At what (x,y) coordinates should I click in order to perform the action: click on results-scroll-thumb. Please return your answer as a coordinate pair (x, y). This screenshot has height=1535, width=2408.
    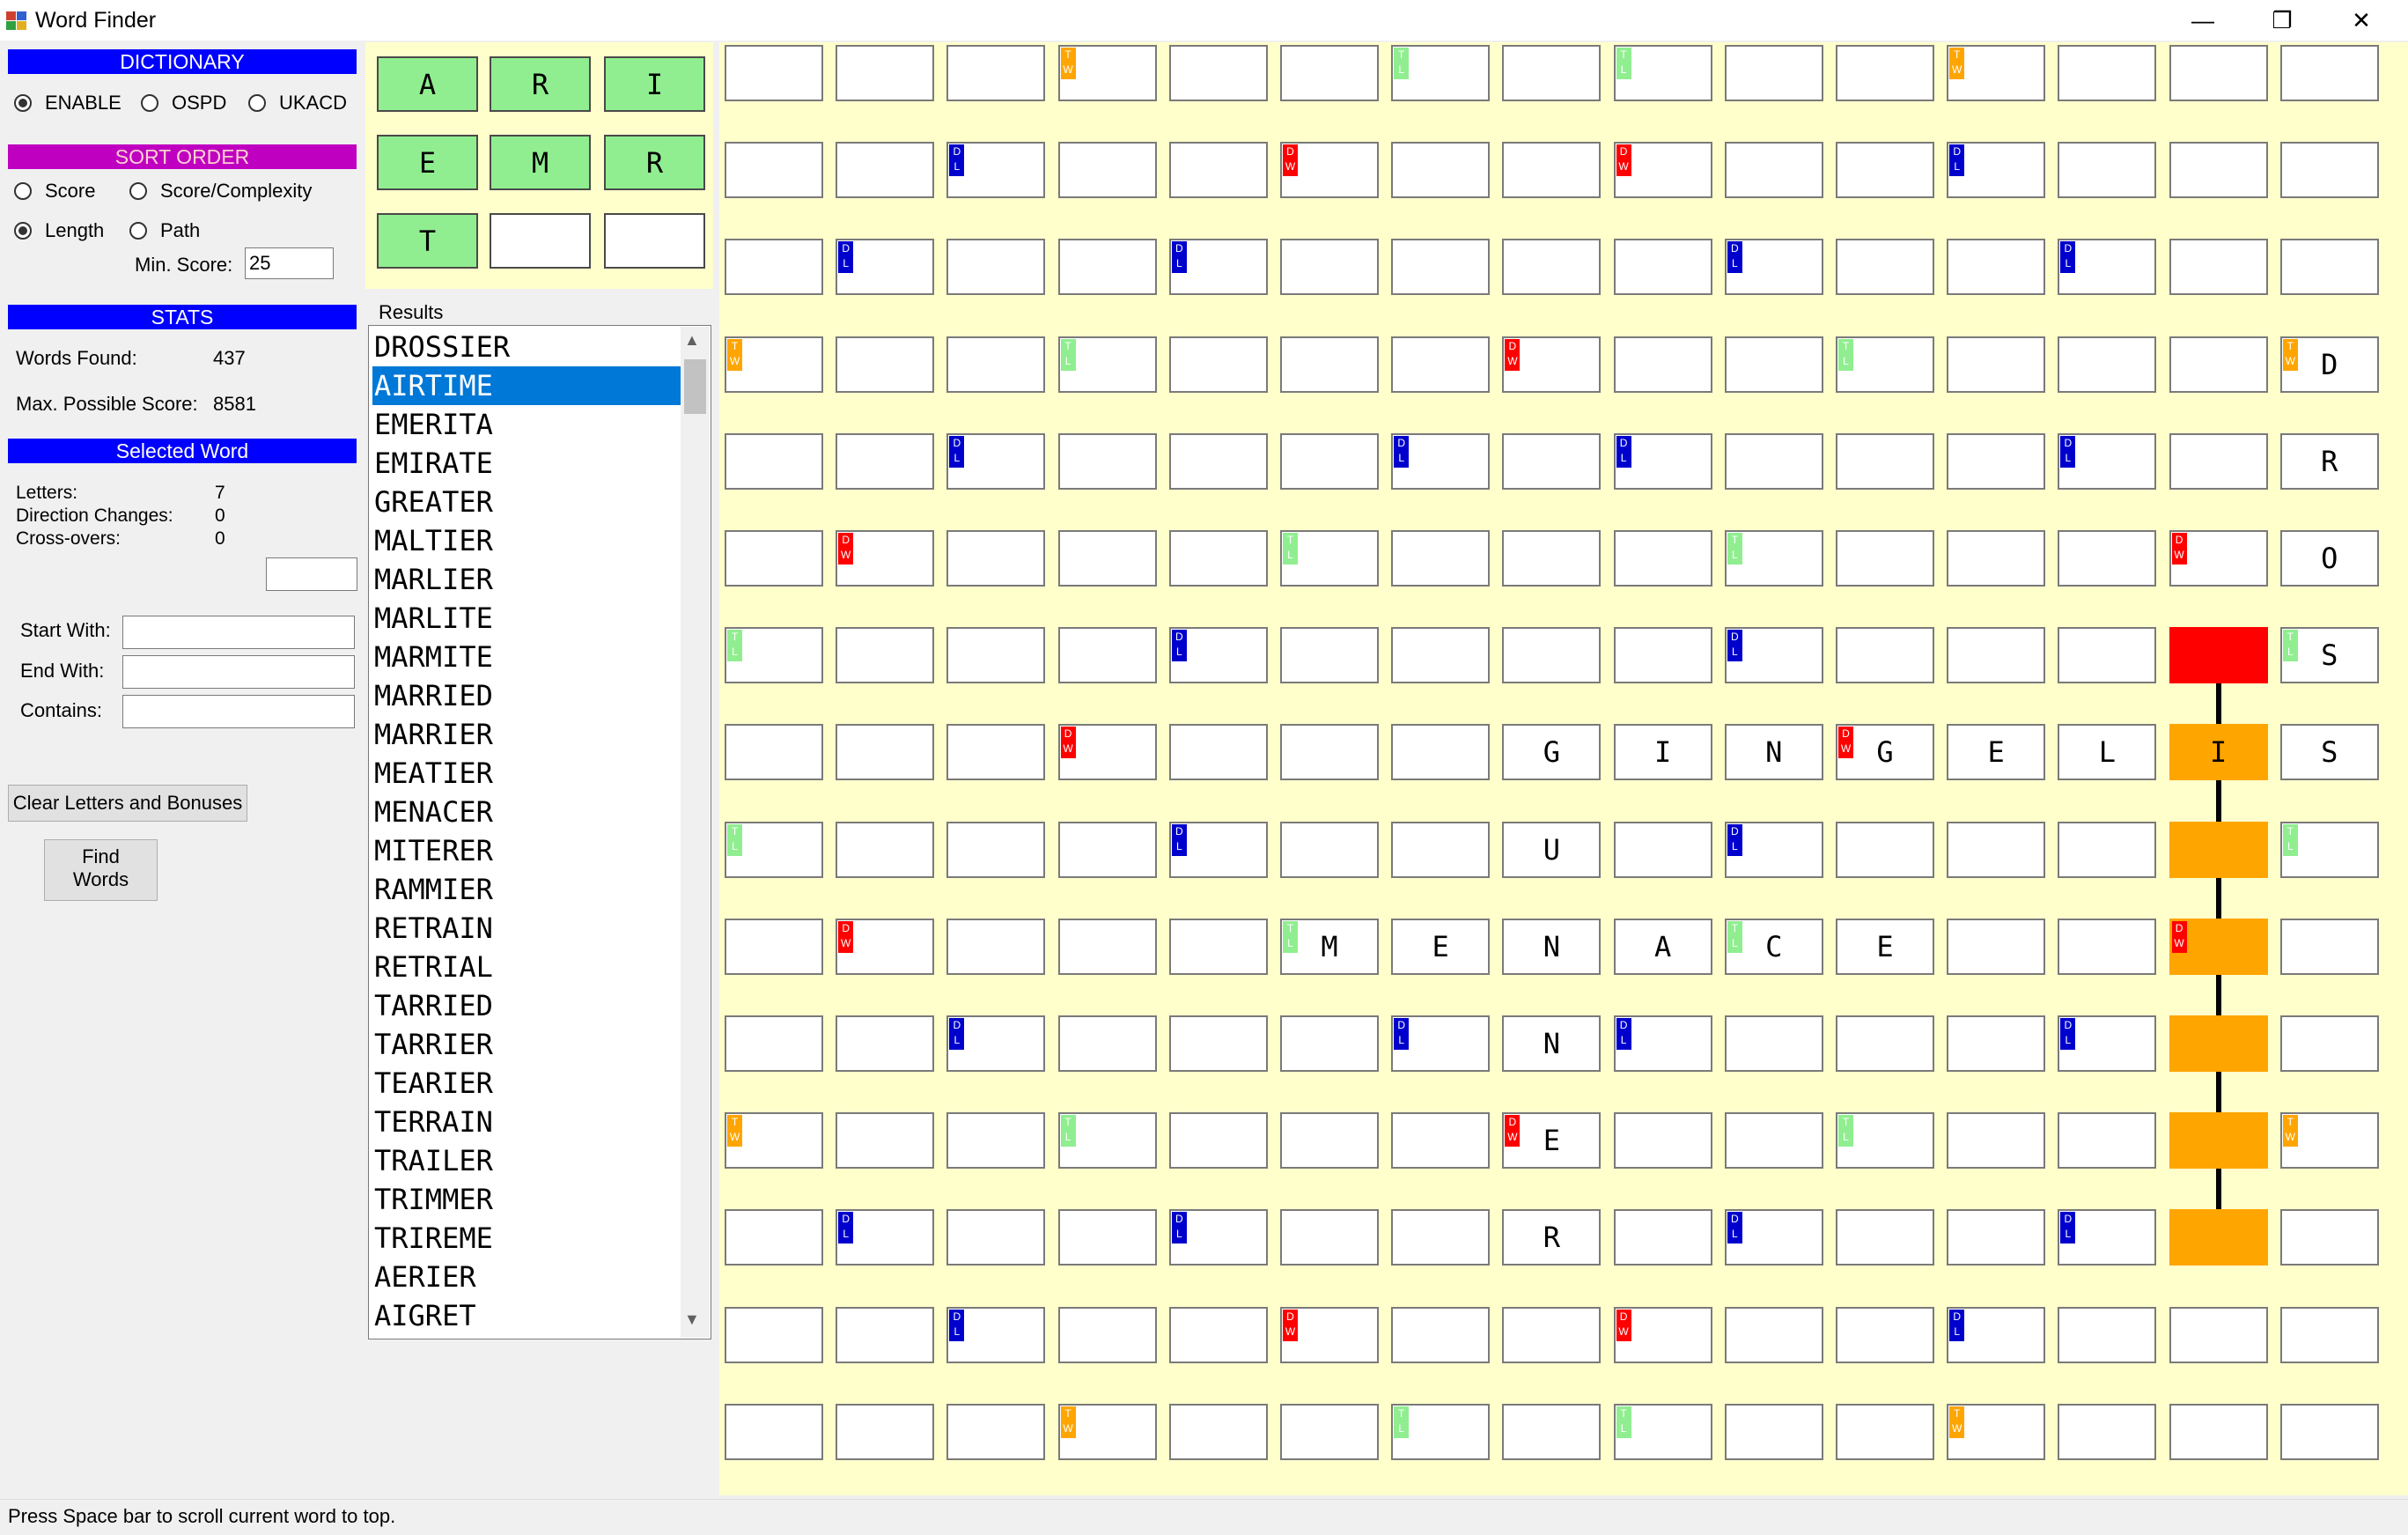
    Looking at the image, I should click on (695, 386).